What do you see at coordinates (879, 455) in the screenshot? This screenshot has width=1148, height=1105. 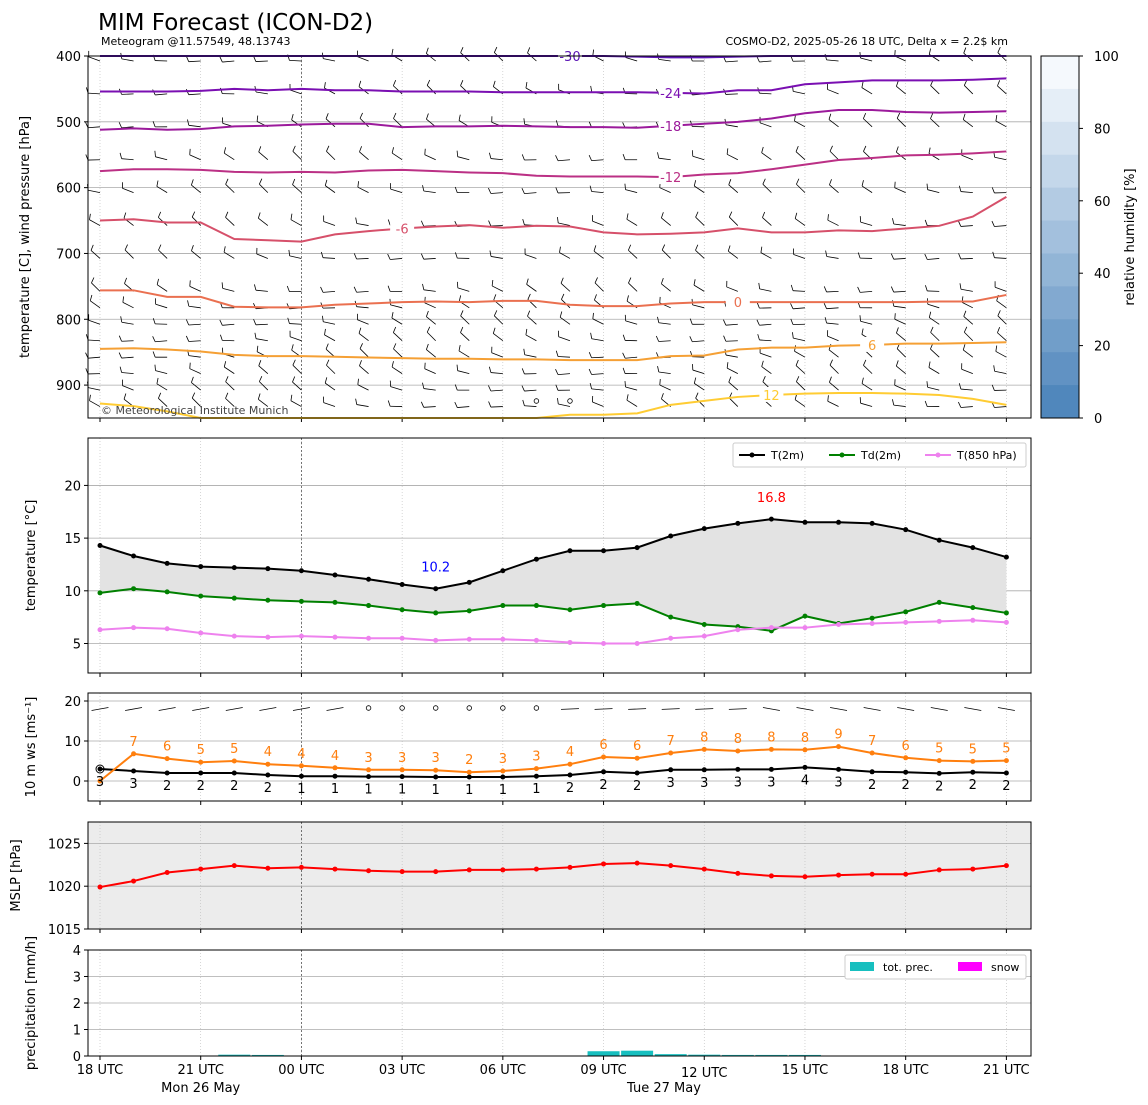 I see `temperature-legend: T(2m) Td(2m) T(850 hPa)` at bounding box center [879, 455].